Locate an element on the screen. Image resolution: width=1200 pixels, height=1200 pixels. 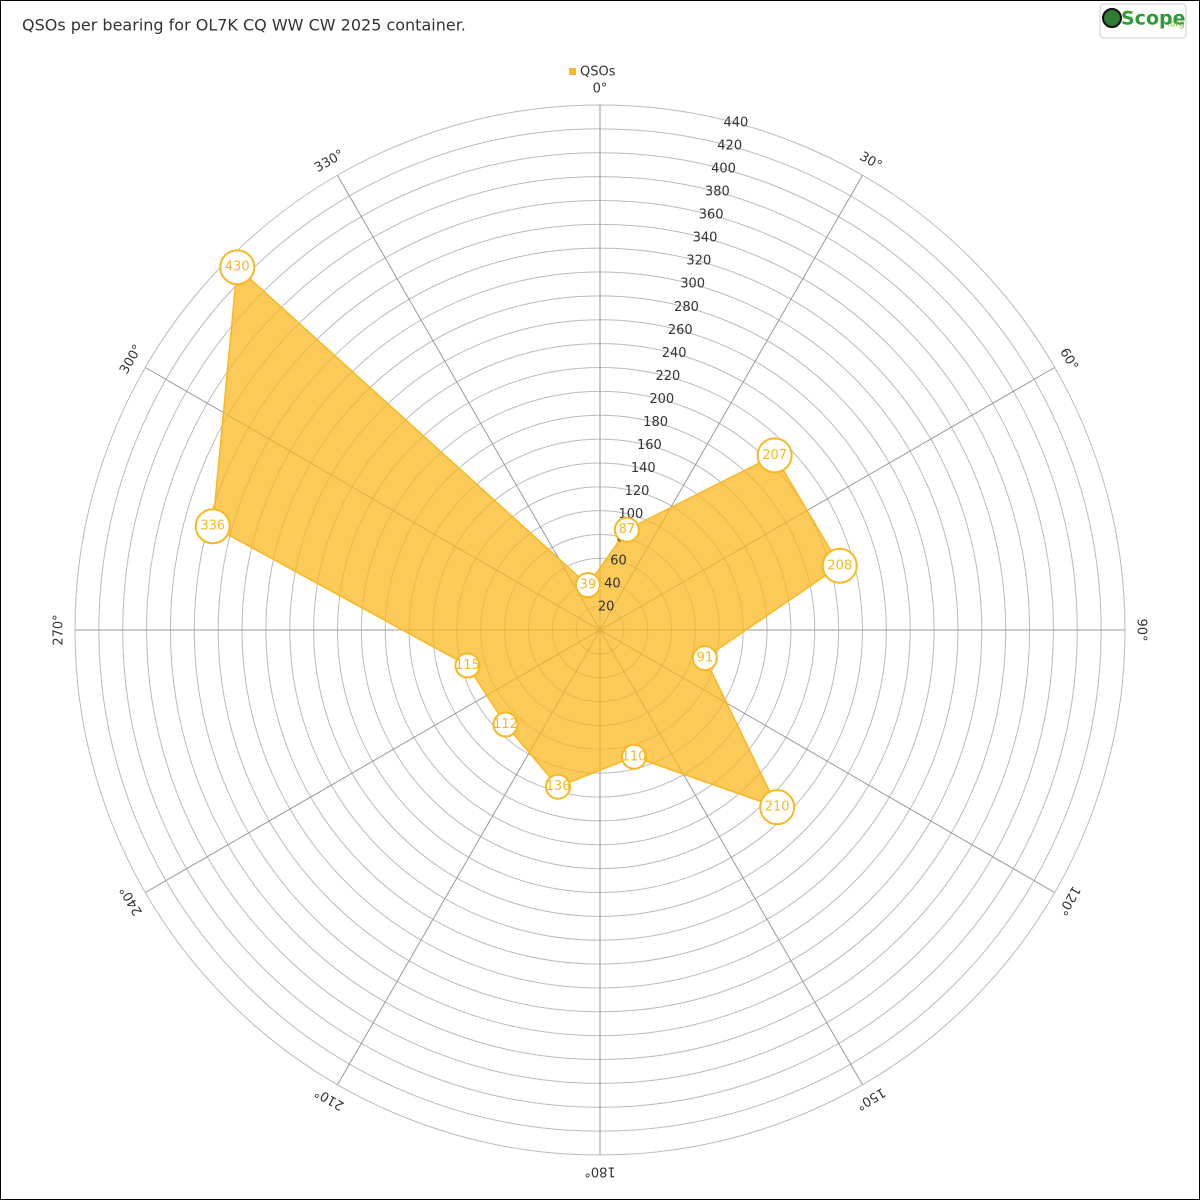
angle-label: 0° is located at coordinates (600, 89).